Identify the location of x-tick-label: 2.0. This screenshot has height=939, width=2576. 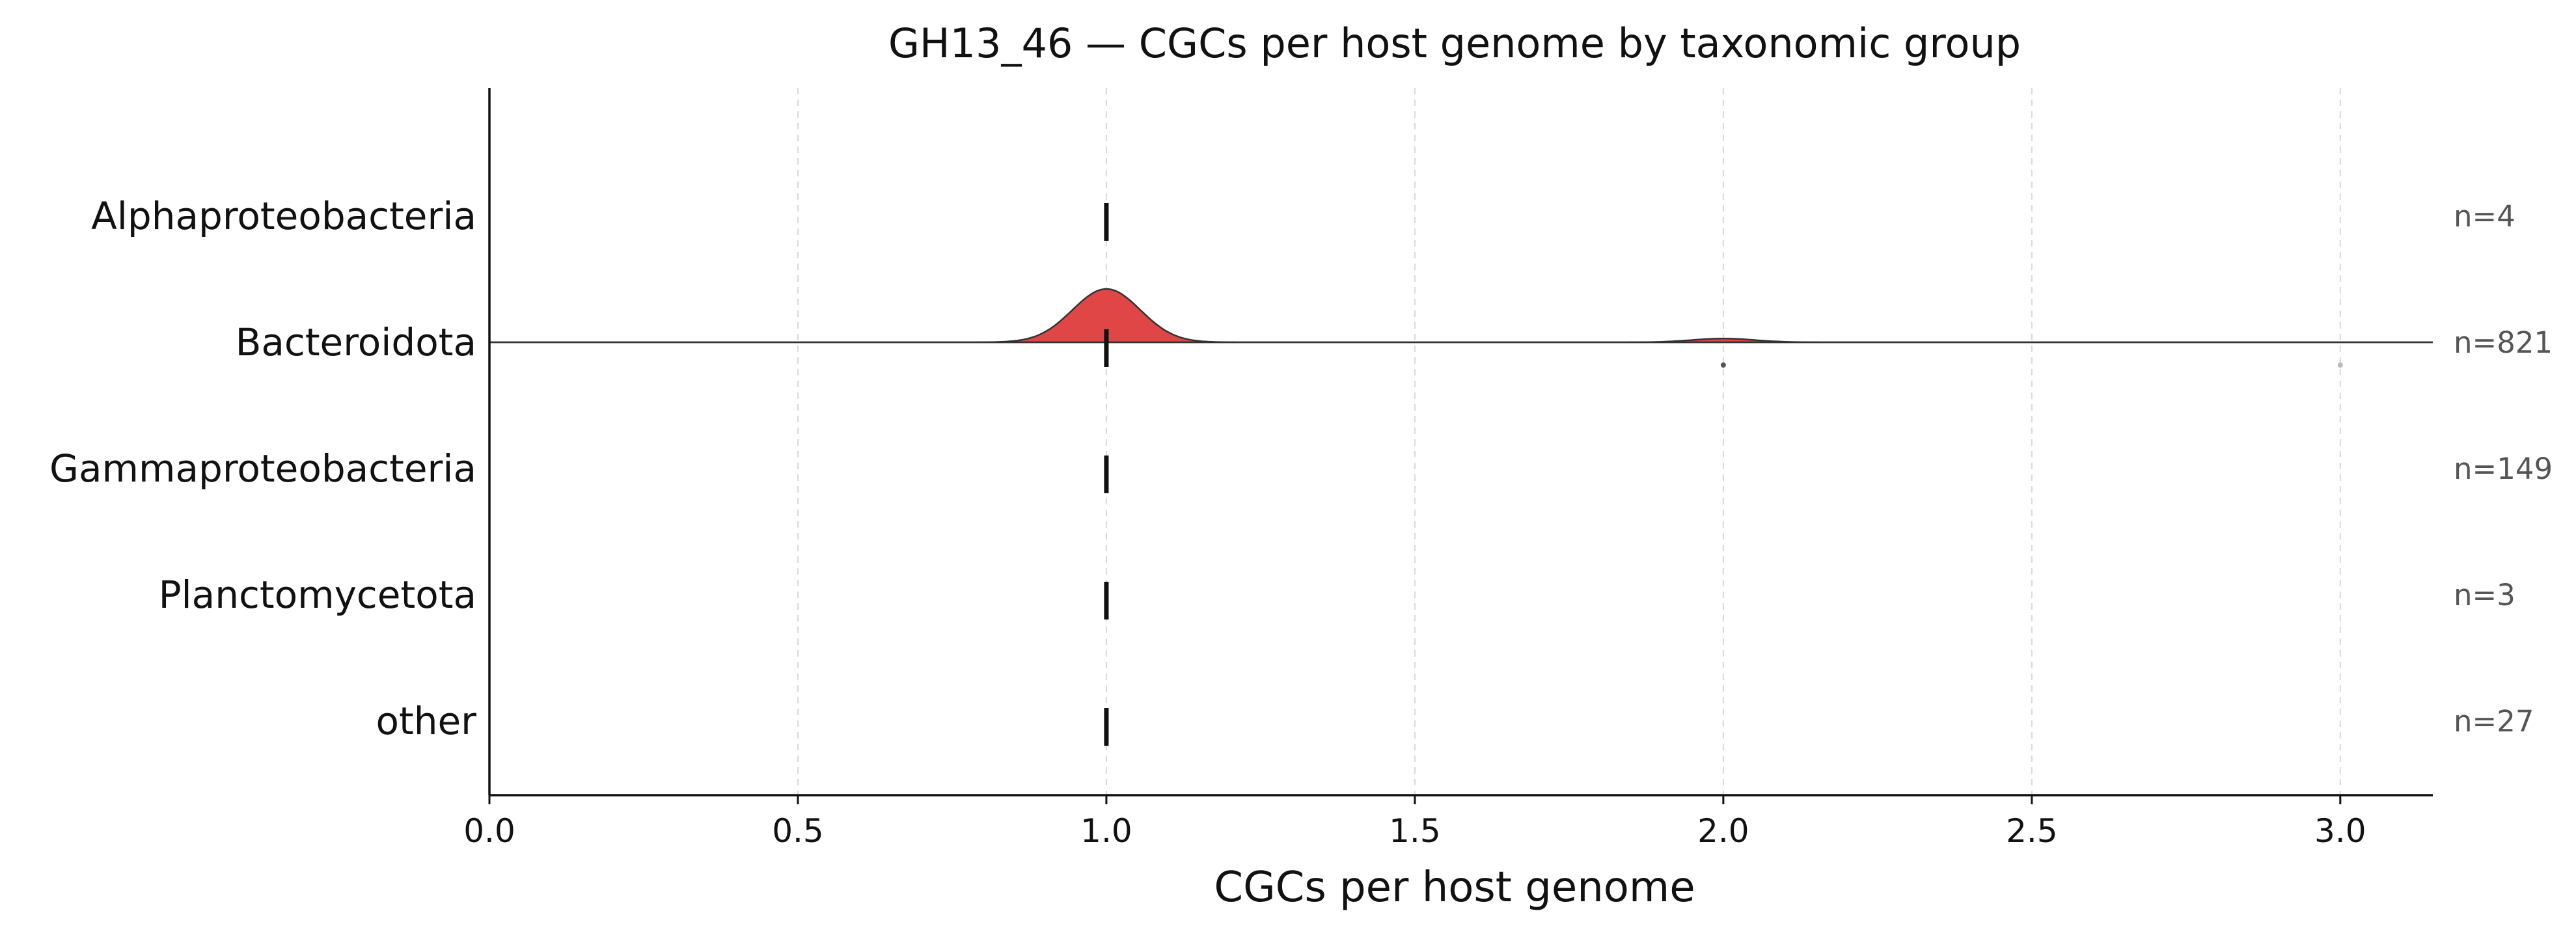
(1723, 831).